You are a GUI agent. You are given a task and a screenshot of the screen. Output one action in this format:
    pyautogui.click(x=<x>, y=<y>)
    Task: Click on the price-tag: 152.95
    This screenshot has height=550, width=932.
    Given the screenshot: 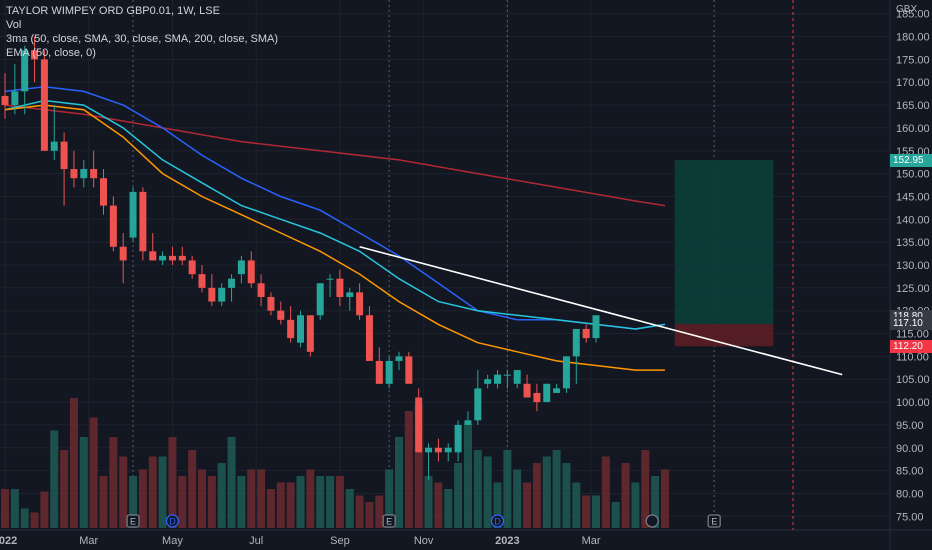 What is the action you would take?
    pyautogui.click(x=911, y=160)
    